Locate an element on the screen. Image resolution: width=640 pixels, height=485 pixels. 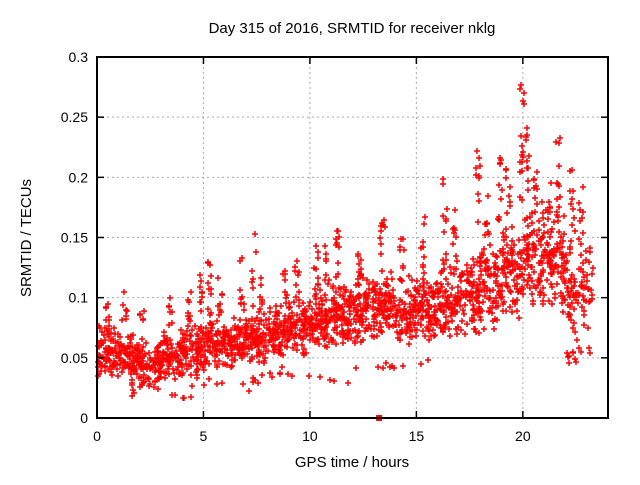
y-tick-label: 0.1 is located at coordinates (79, 298).